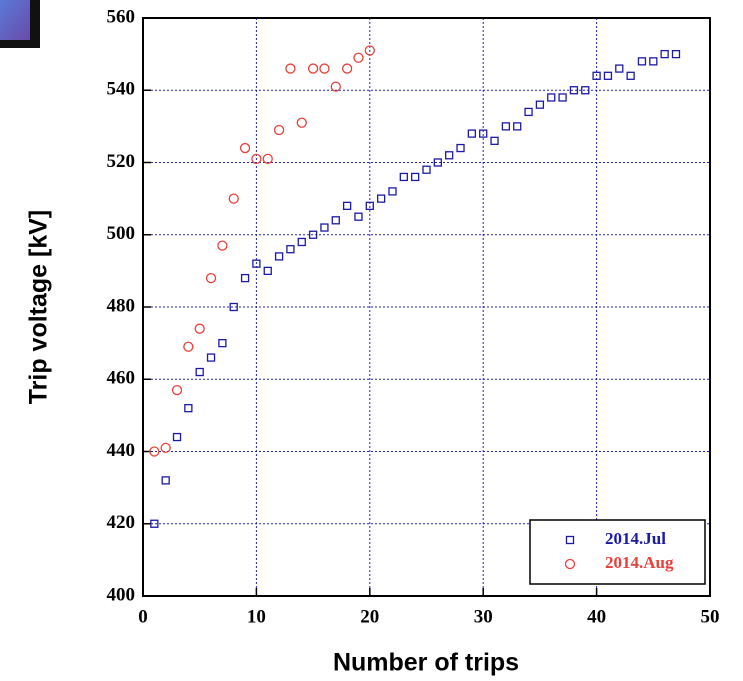 The height and width of the screenshot is (681, 743). Describe the element at coordinates (369, 616) in the screenshot. I see `x-tick-label: 20` at that location.